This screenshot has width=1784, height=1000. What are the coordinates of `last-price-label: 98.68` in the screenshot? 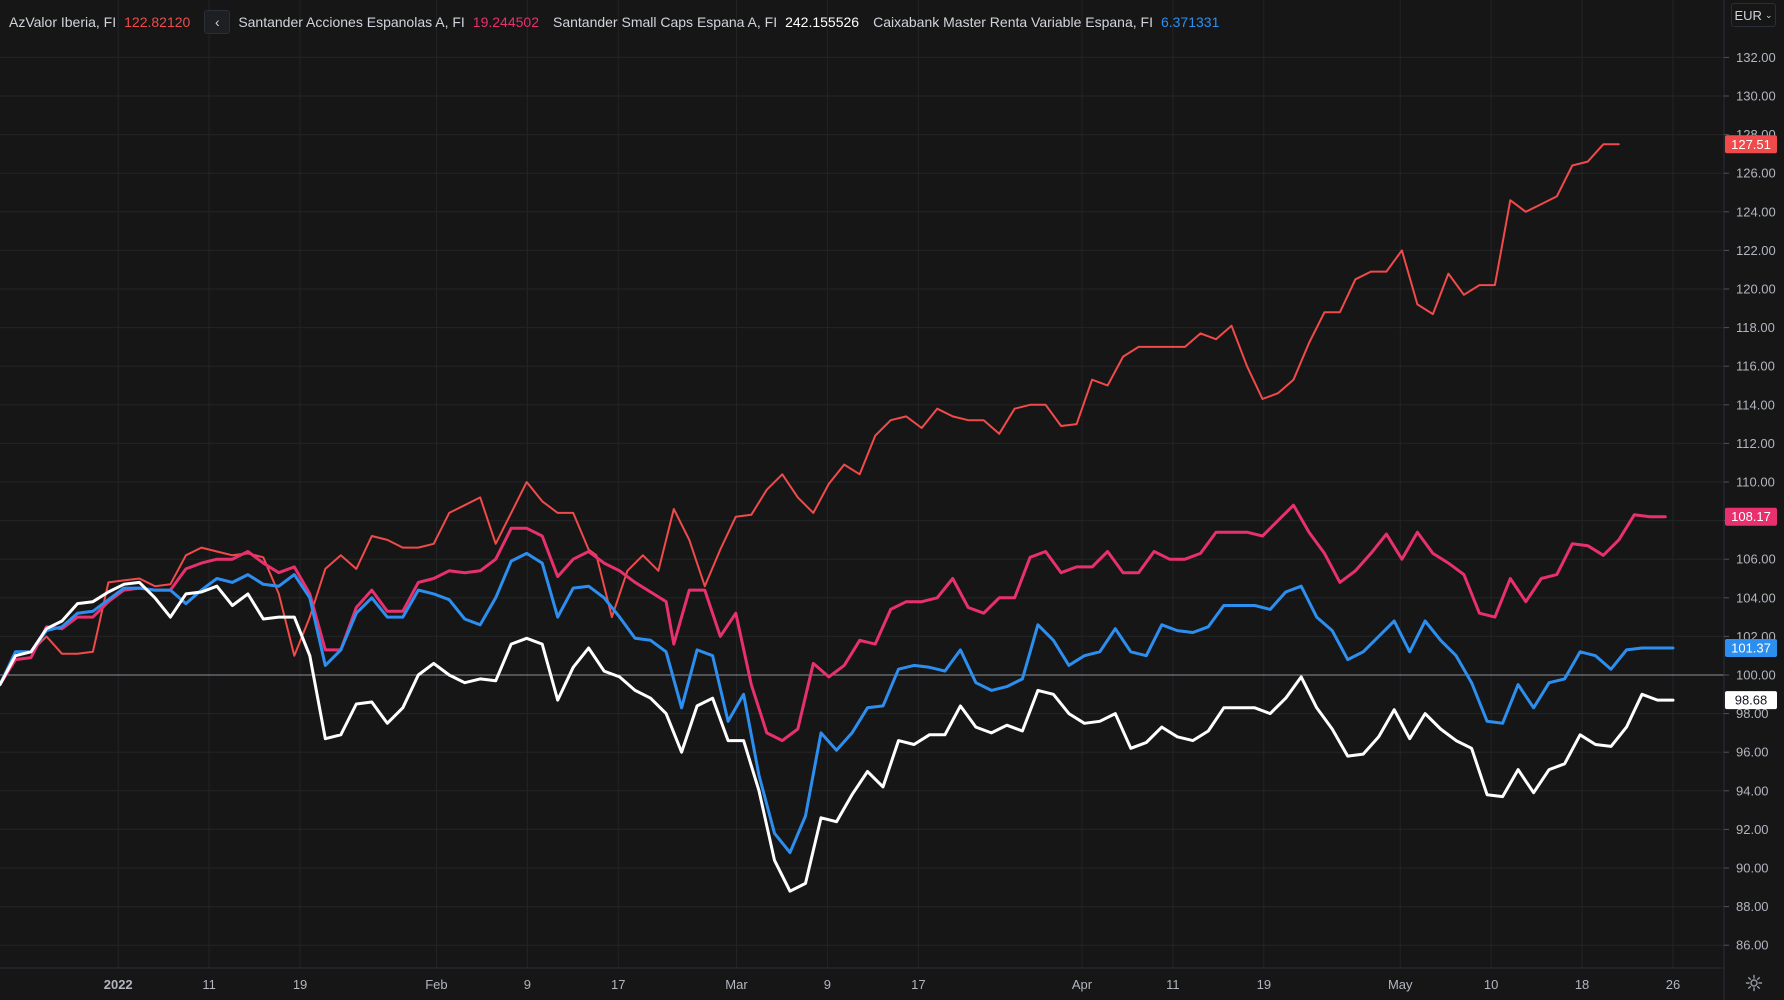 It's located at (1751, 700).